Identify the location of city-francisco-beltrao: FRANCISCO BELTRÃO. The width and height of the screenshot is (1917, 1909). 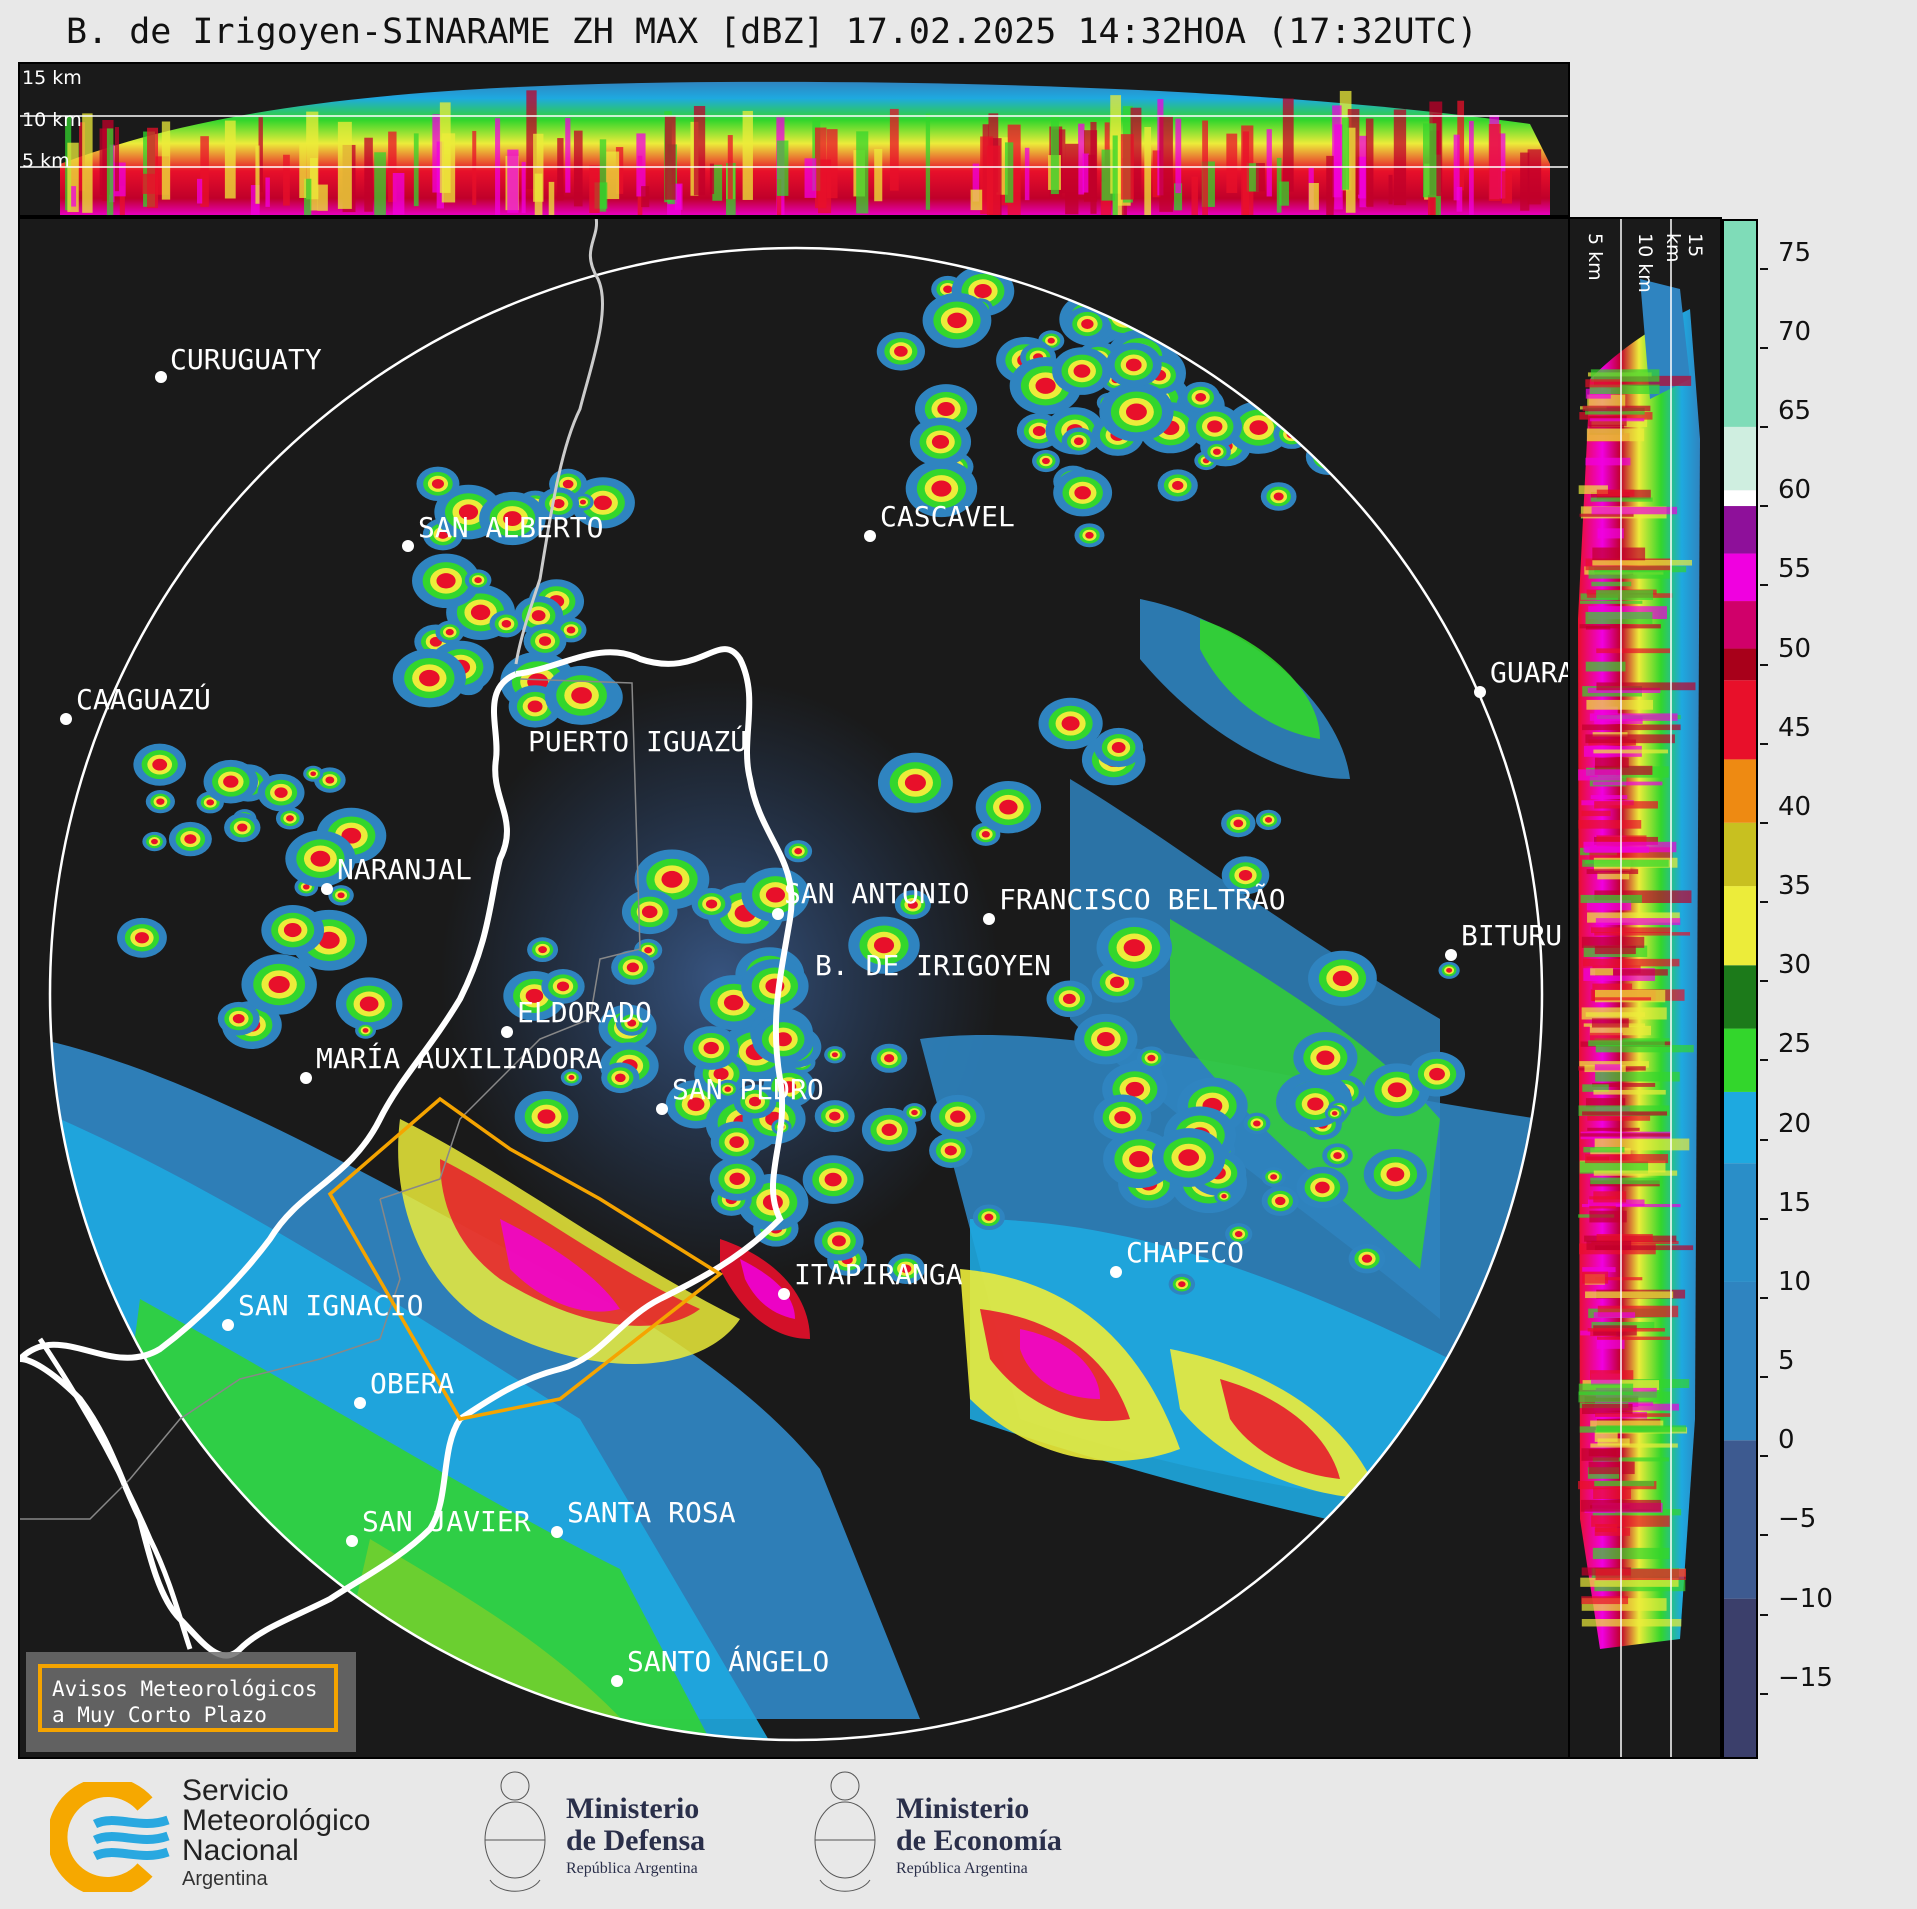
(1134, 904).